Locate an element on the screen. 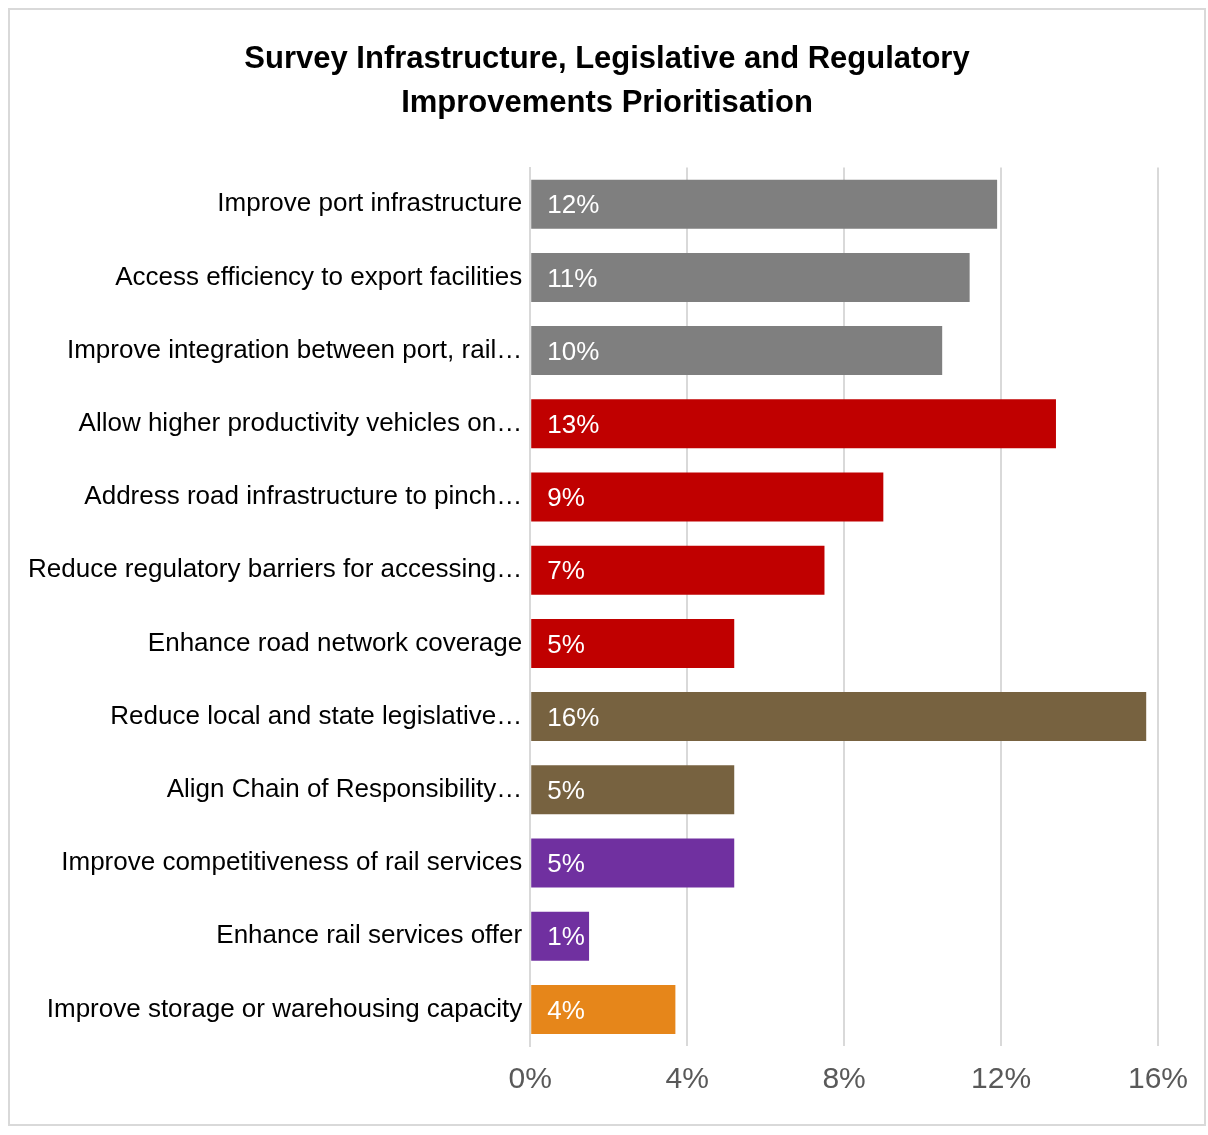 This screenshot has height=1135, width=1208. data-label: 7% is located at coordinates (566, 570).